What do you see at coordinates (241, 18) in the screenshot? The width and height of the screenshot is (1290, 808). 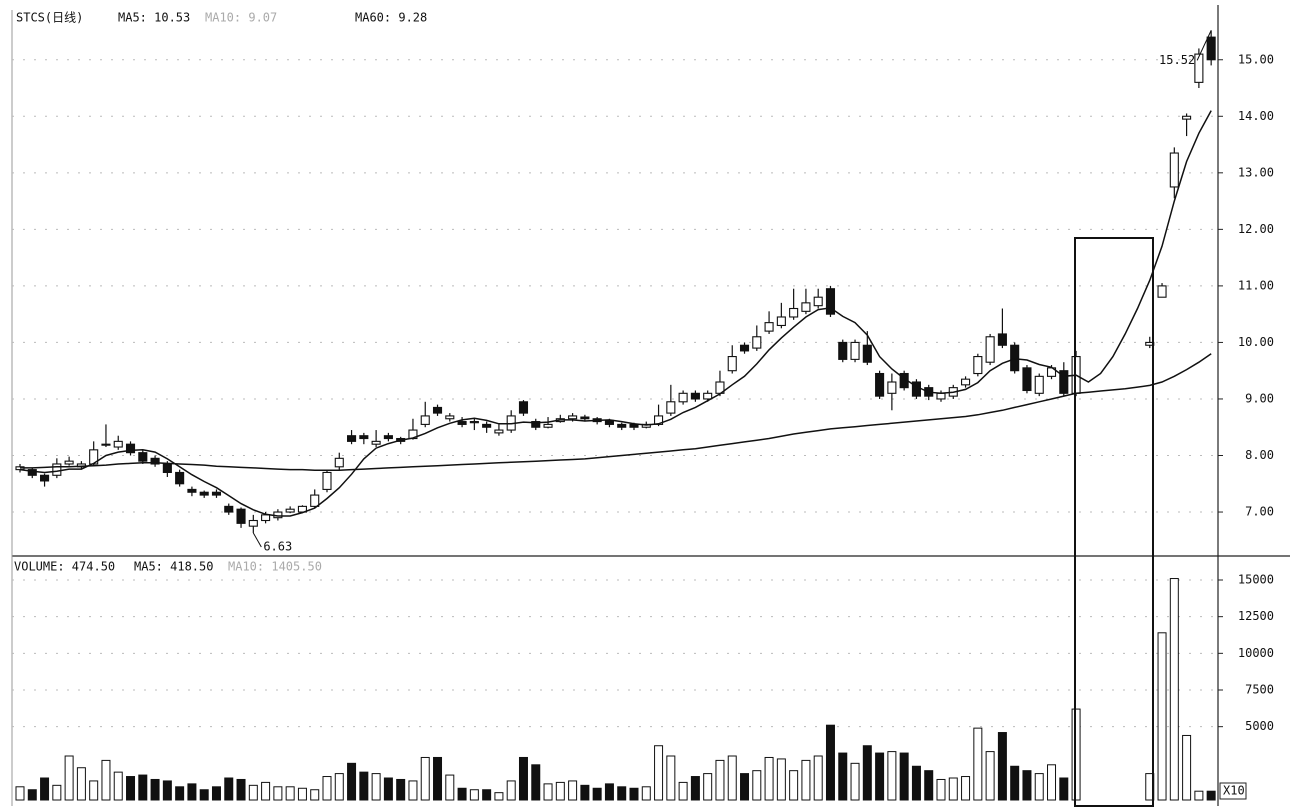 I see `indicator: MA10: 9.07` at bounding box center [241, 18].